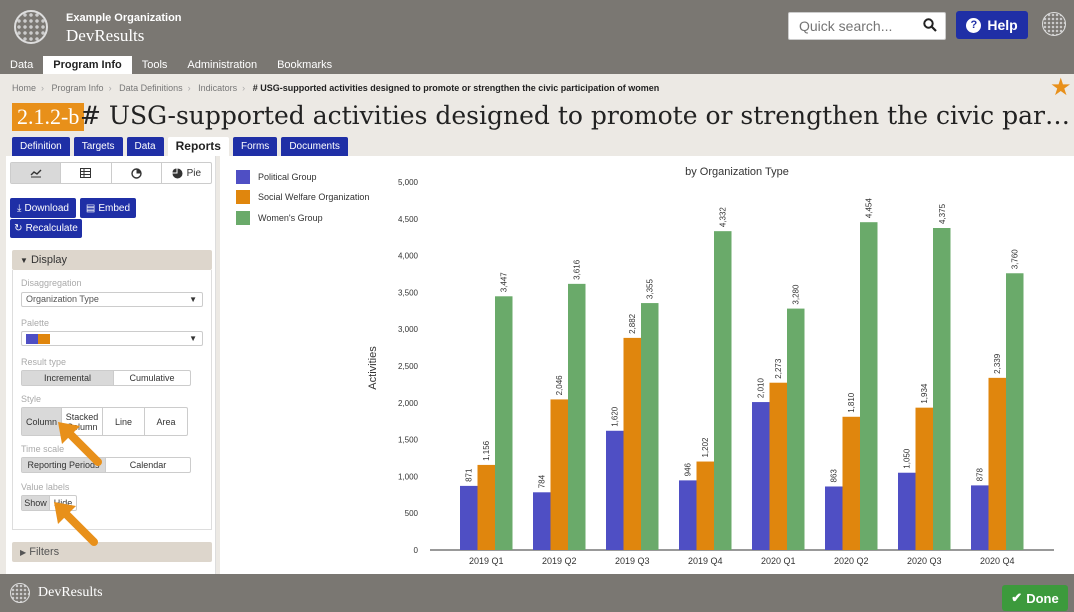 The height and width of the screenshot is (612, 1074). What do you see at coordinates (105, 35) in the screenshot?
I see `app-name: DevResults` at bounding box center [105, 35].